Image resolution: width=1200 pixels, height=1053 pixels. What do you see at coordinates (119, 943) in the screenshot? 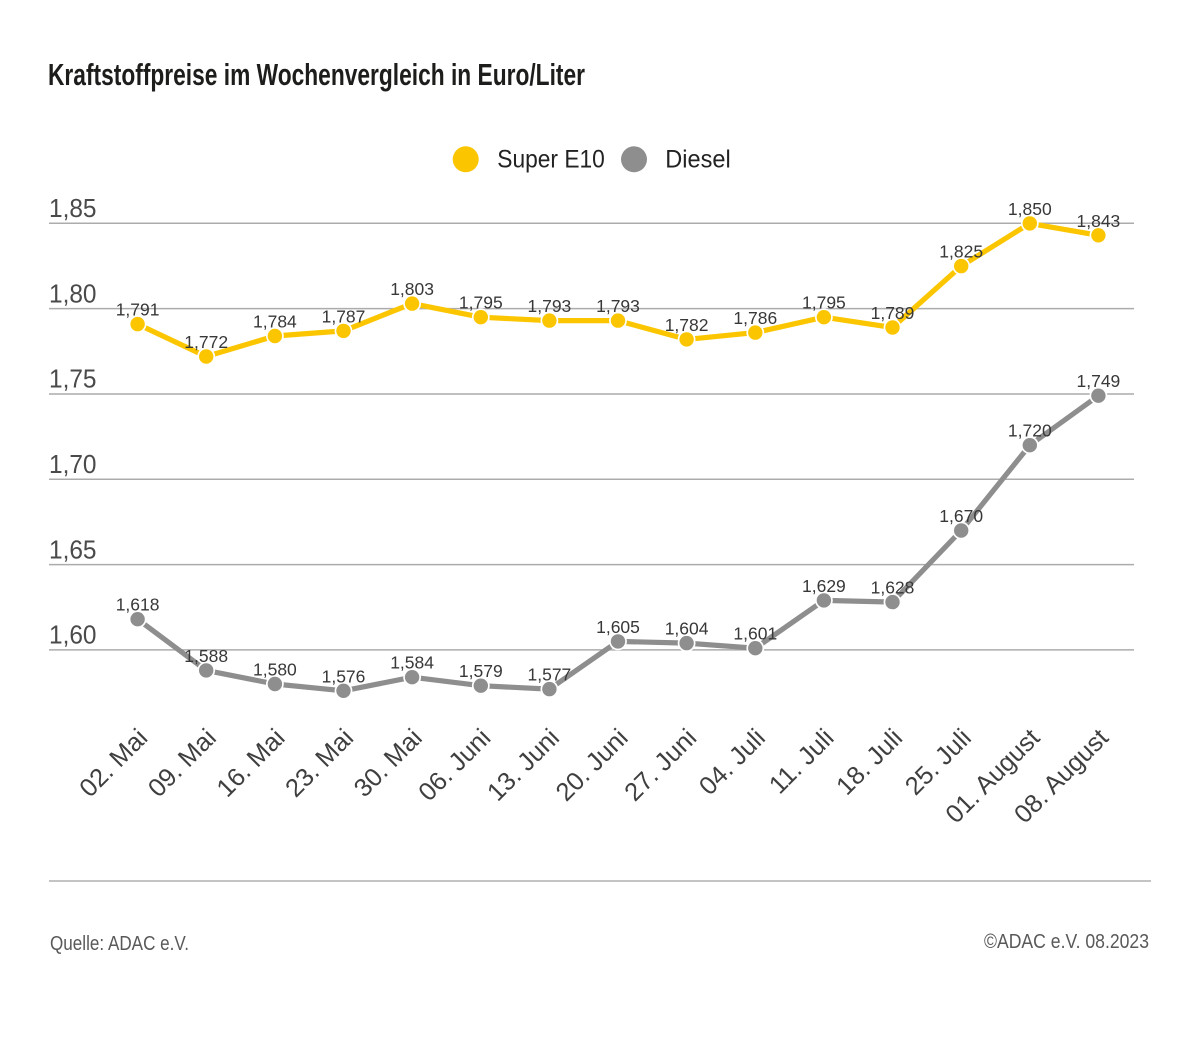
I see `svg-text: Quelle: ADAC e.V.` at bounding box center [119, 943].